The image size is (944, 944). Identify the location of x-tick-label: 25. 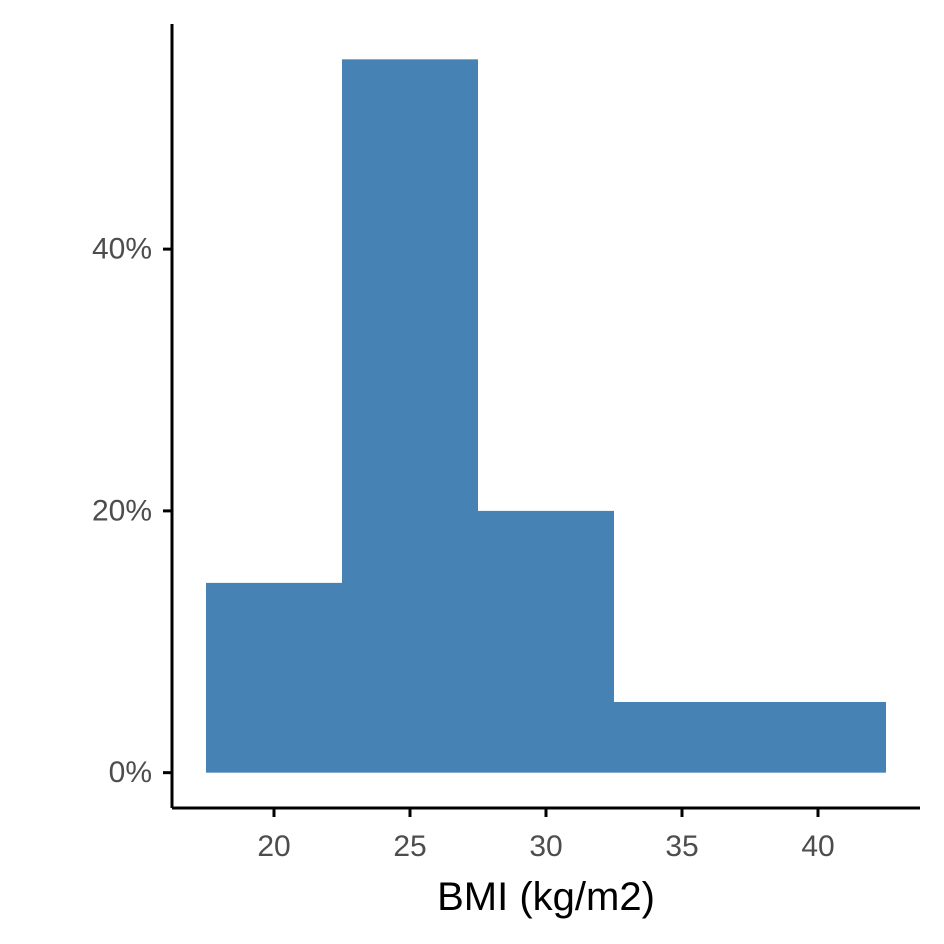
(409, 846).